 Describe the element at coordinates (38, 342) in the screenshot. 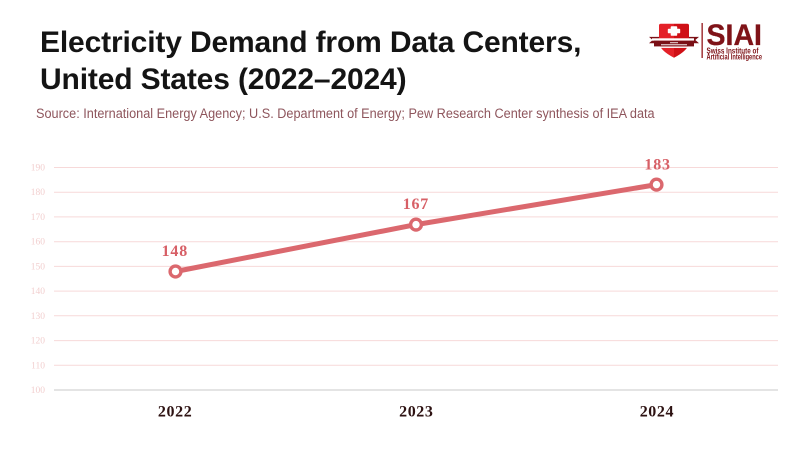

I see `svg-text: 120` at that location.